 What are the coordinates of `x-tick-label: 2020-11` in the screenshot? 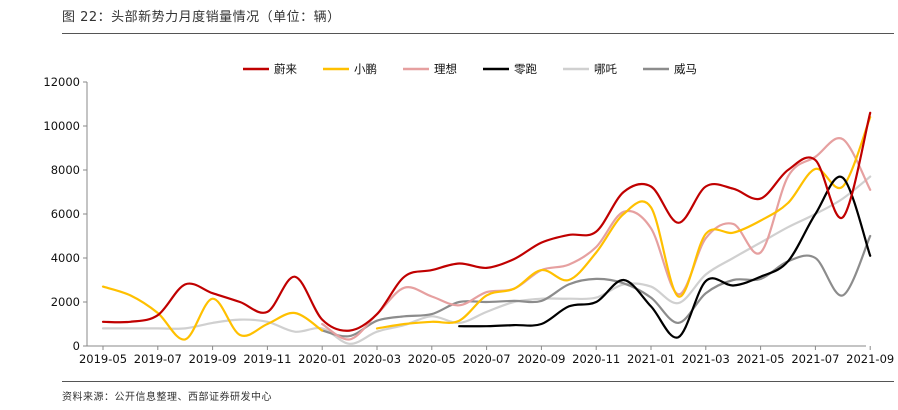 It's located at (596, 359).